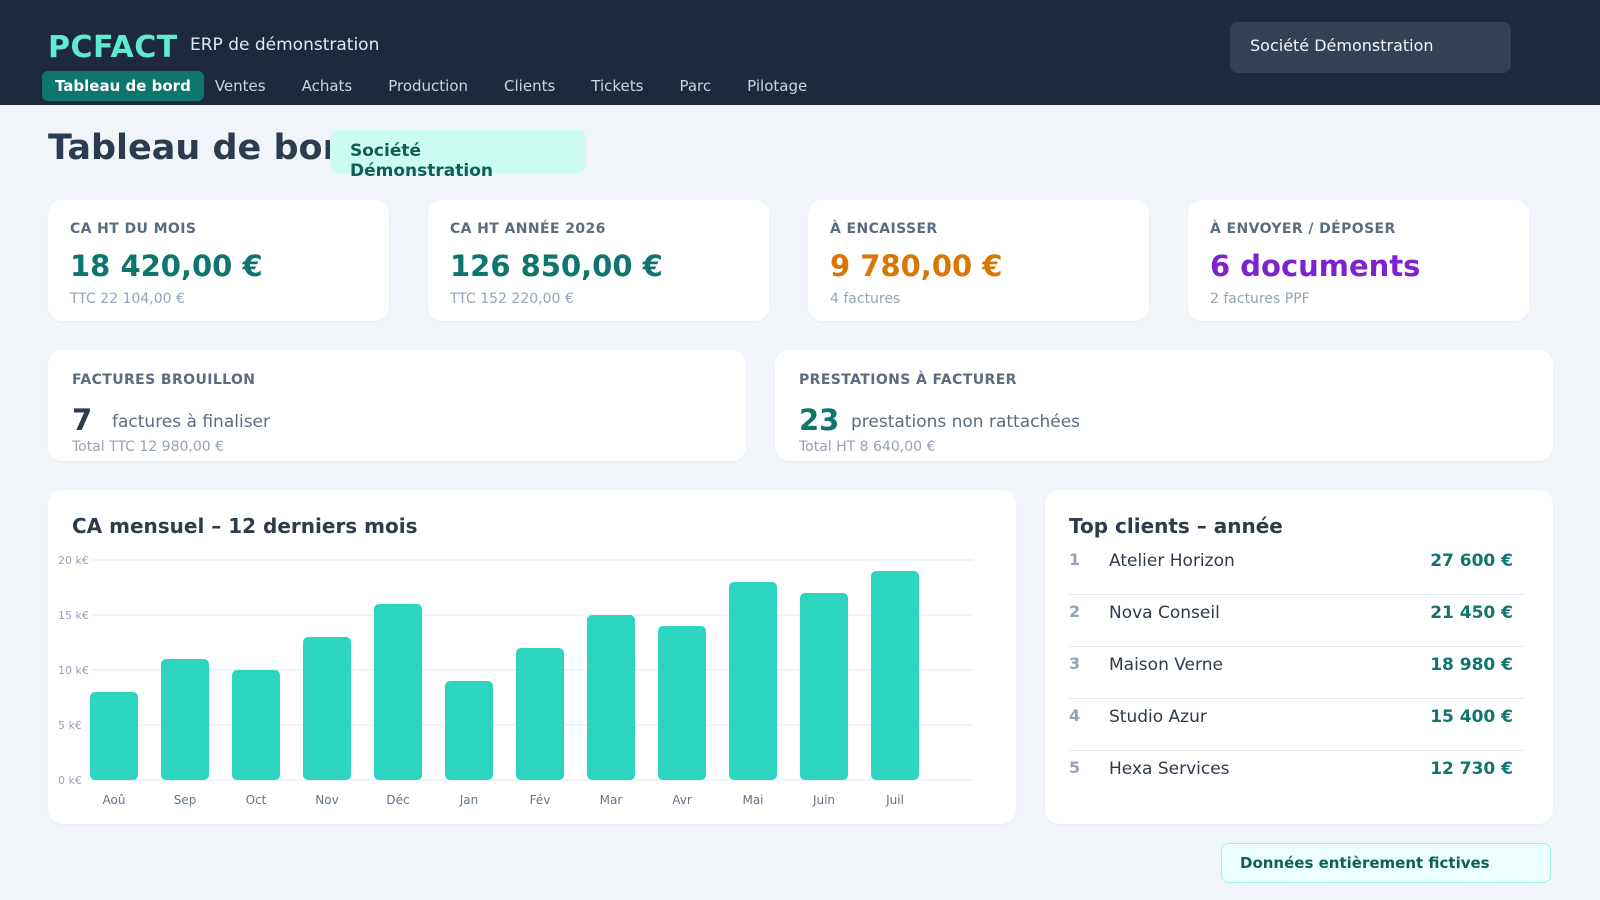  I want to click on kpi-subtext: TTC 22 104,00 €, so click(127, 299).